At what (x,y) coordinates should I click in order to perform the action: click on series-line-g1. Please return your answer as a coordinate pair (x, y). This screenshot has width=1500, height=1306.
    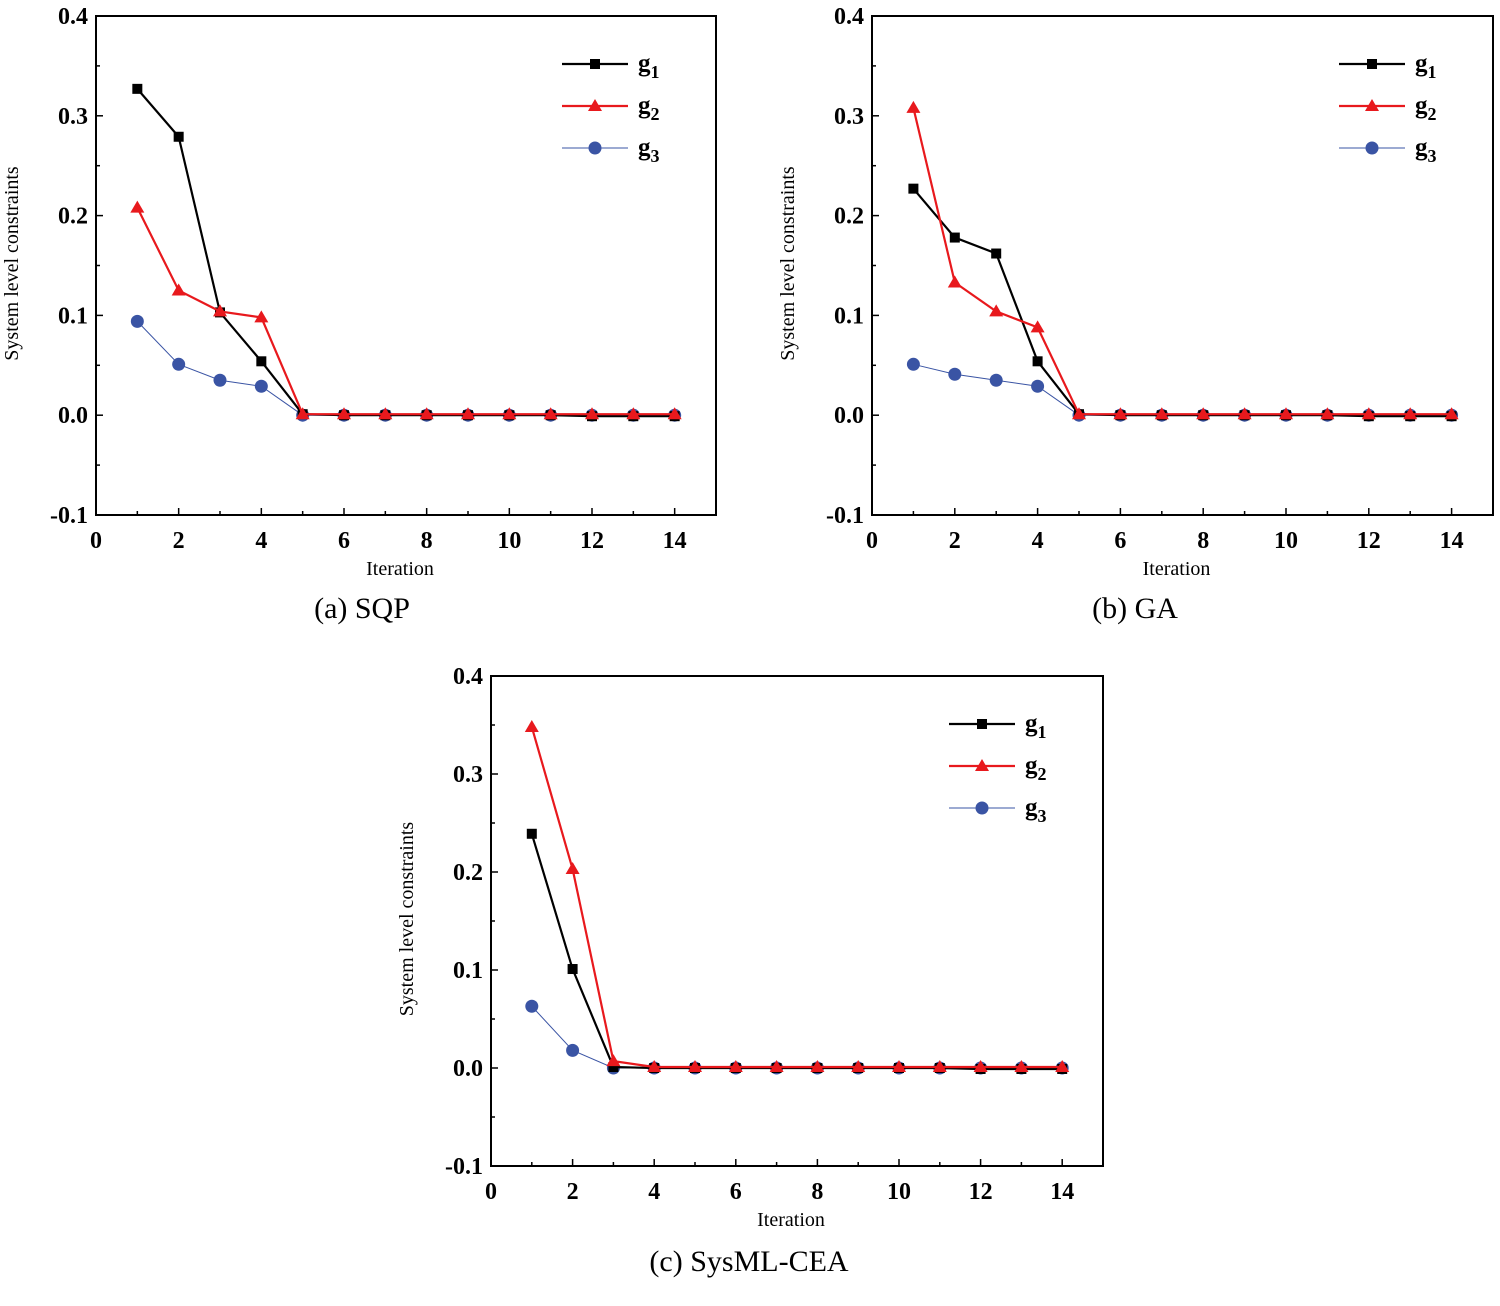
    Looking at the image, I should click on (796, 952).